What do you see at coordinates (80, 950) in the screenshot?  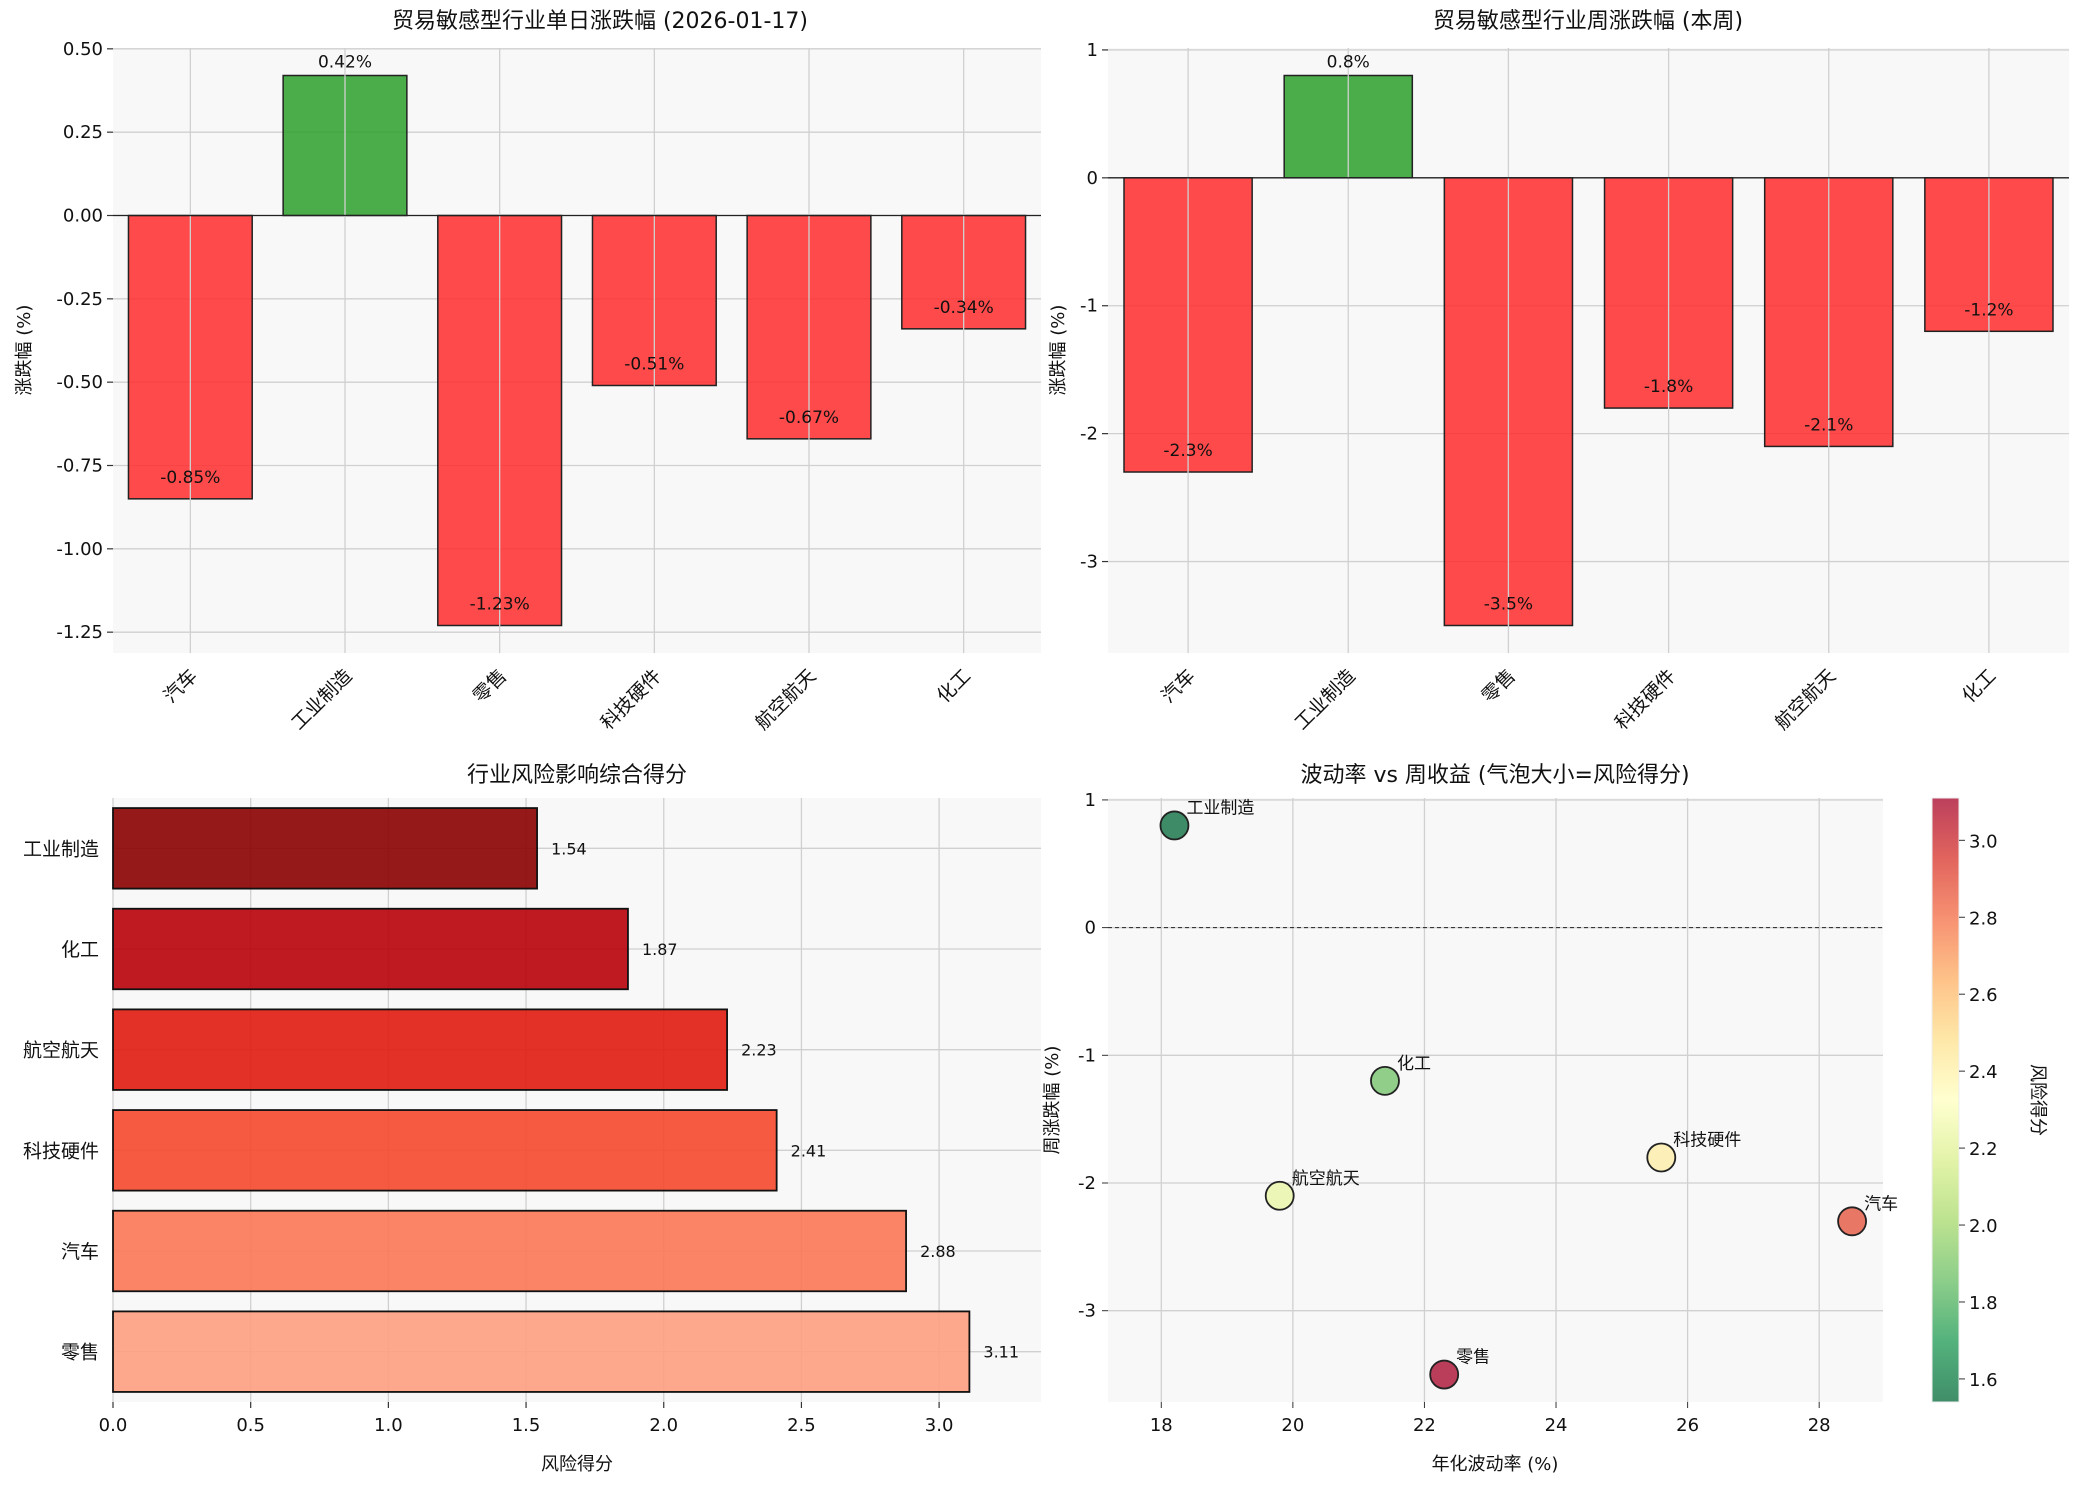 I see `y-tick-label: 化工` at bounding box center [80, 950].